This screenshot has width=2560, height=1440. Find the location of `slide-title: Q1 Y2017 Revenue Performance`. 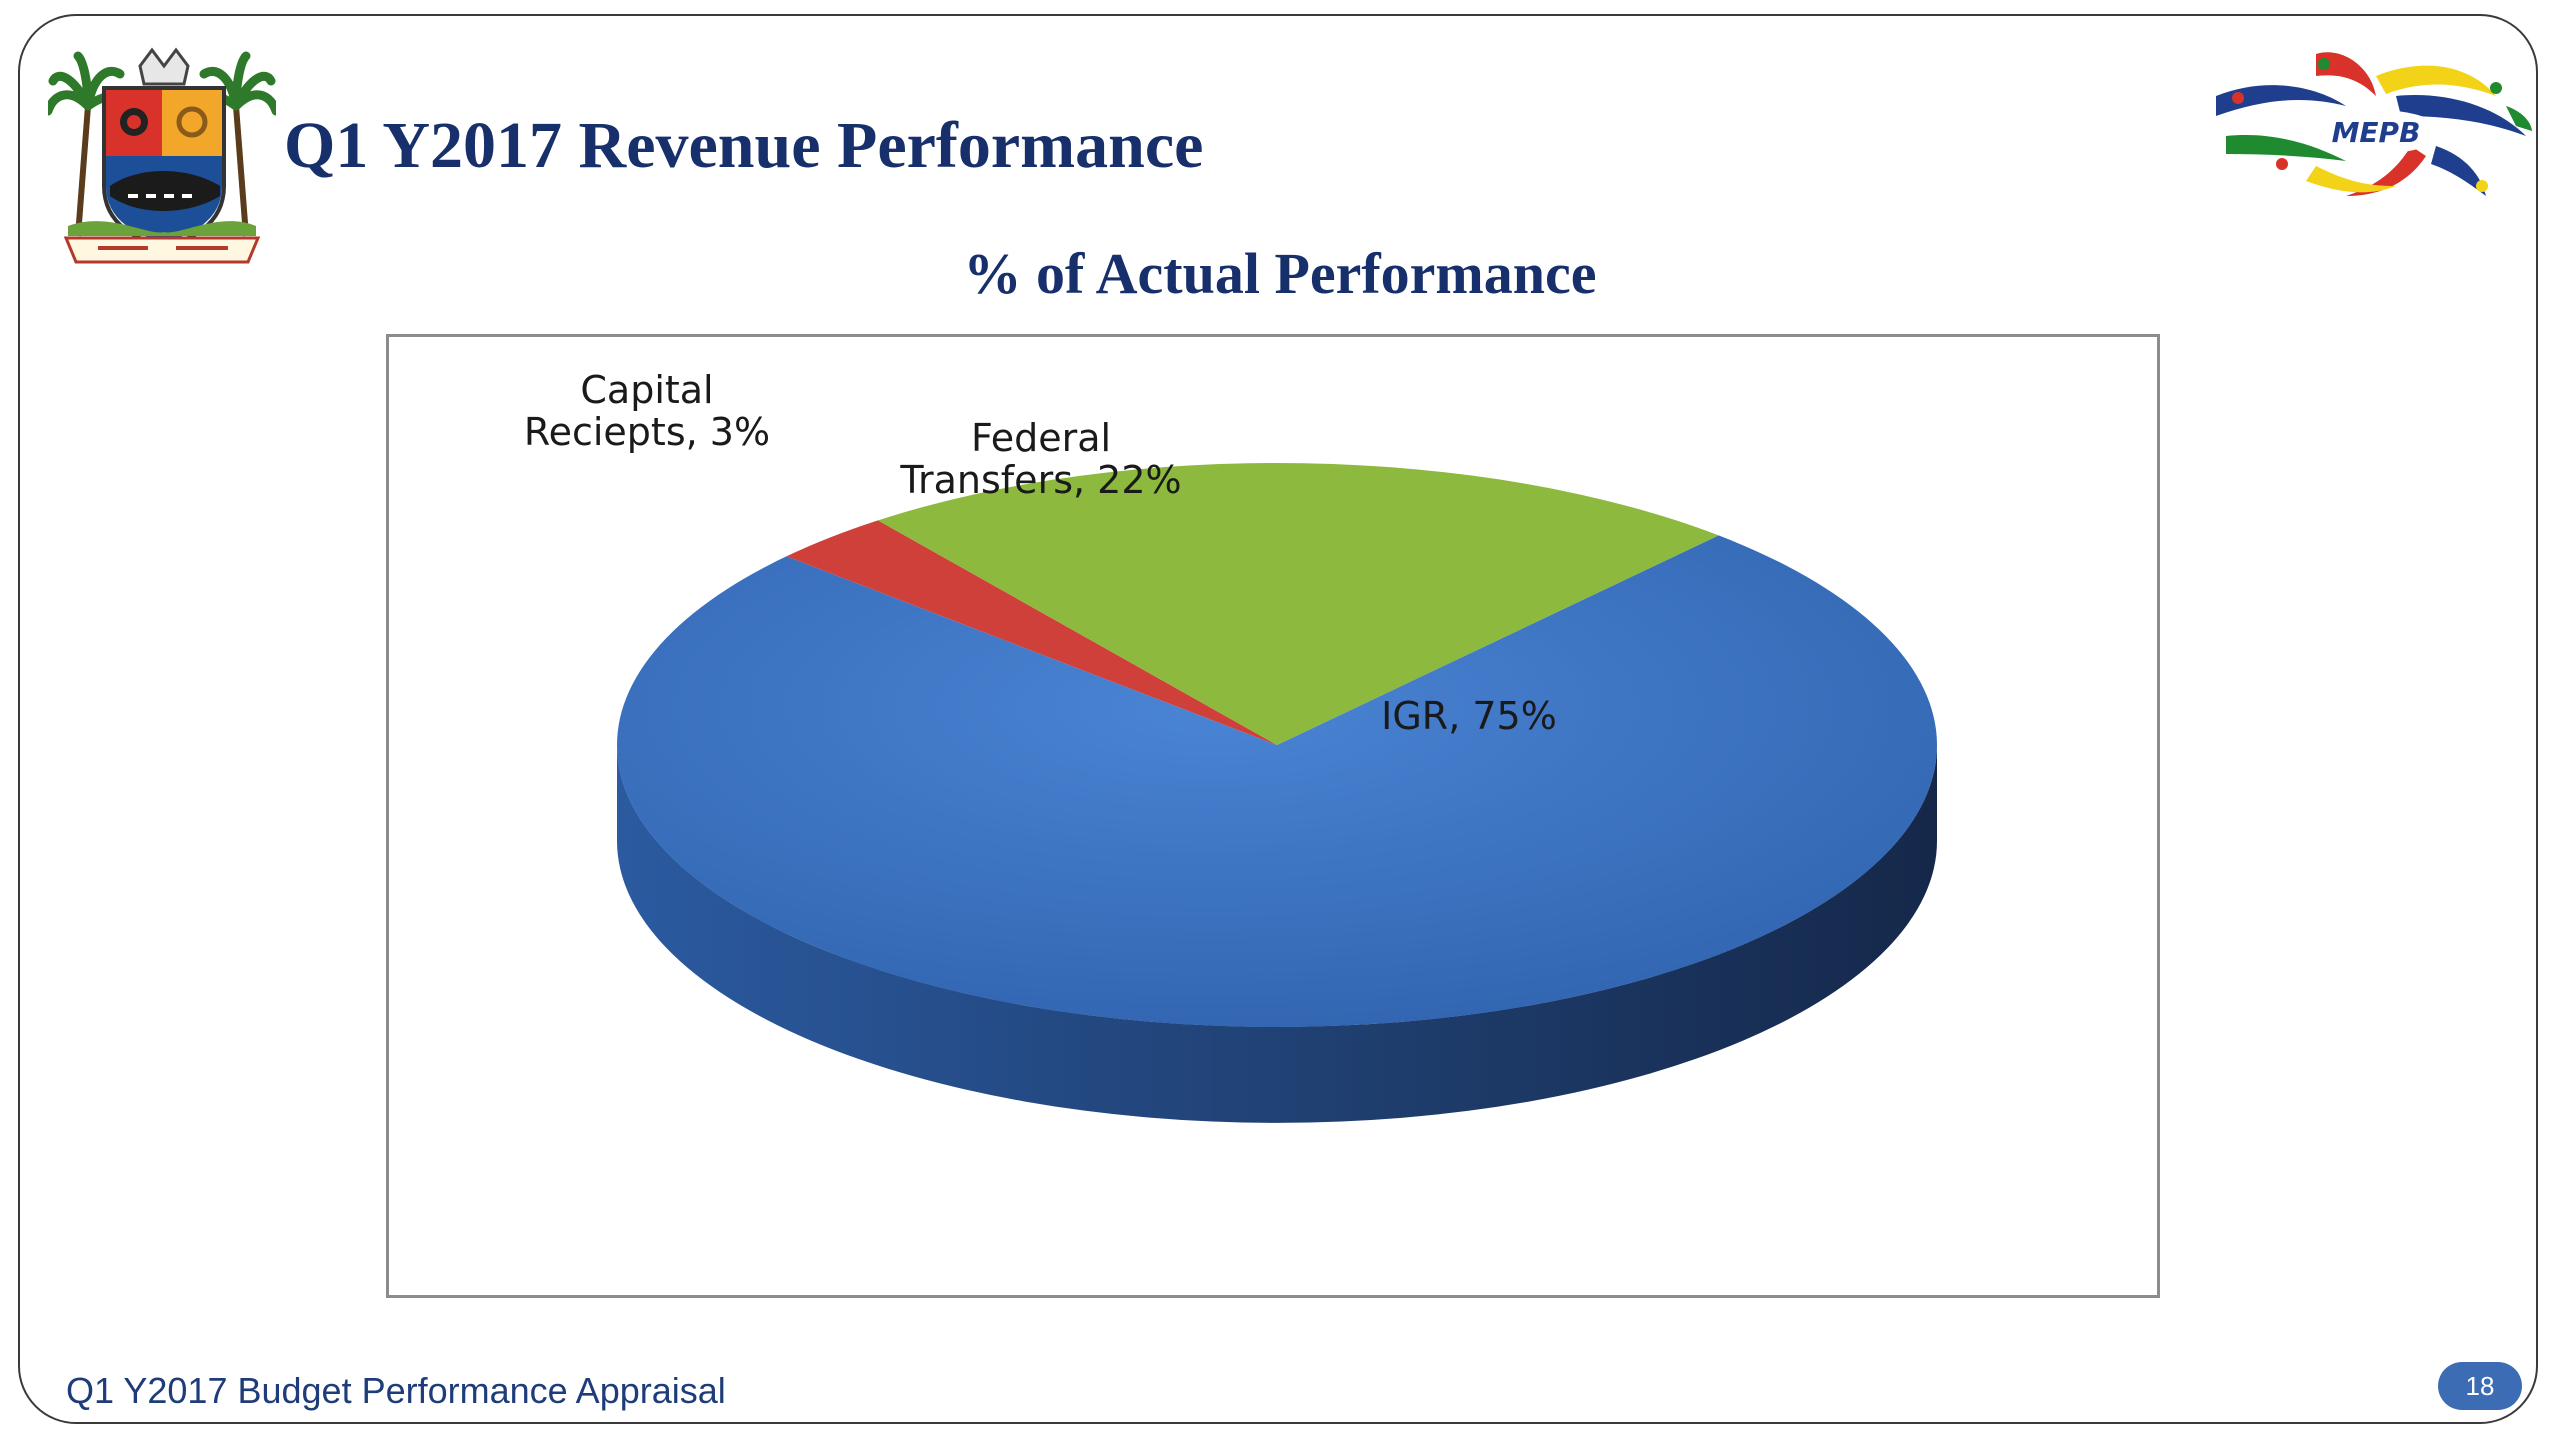

slide-title: Q1 Y2017 Revenue Performance is located at coordinates (744, 145).